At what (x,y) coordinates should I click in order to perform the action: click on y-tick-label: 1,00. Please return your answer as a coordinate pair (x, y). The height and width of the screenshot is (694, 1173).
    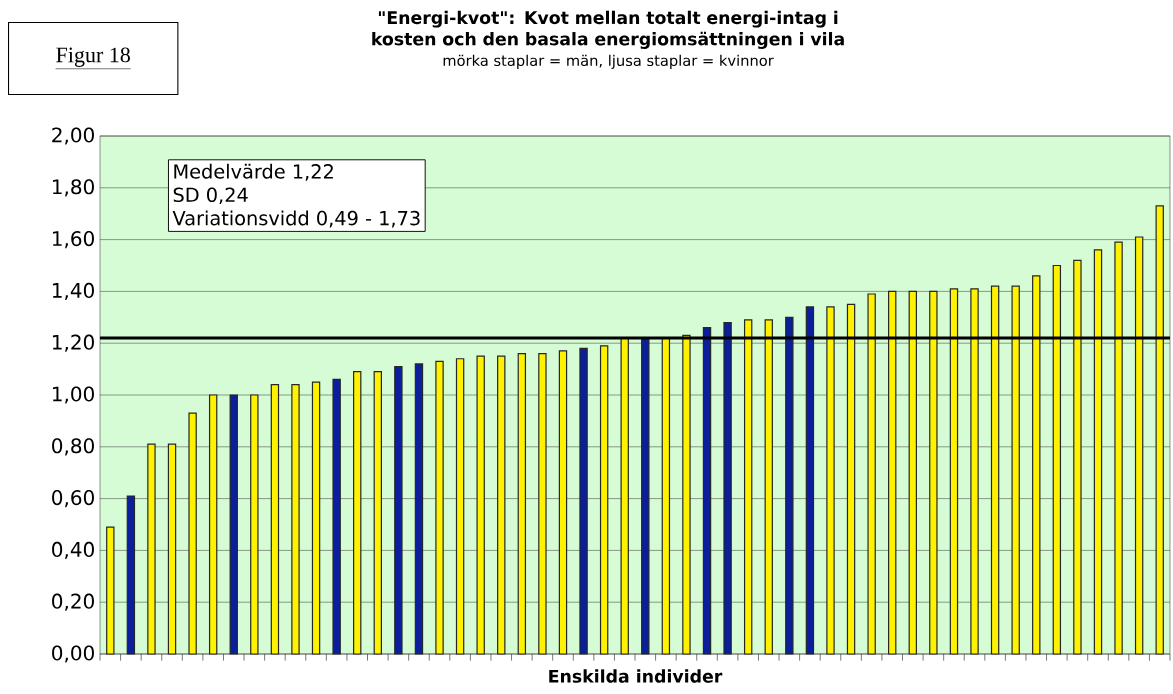
    Looking at the image, I should click on (73, 395).